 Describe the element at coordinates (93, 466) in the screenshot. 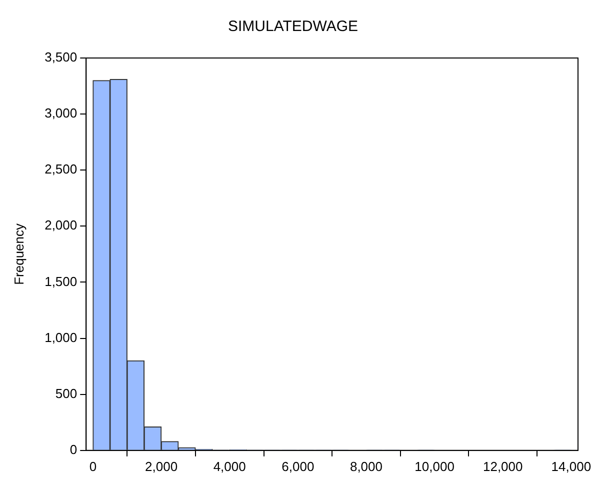

I see `x-tick-label: 0` at that location.